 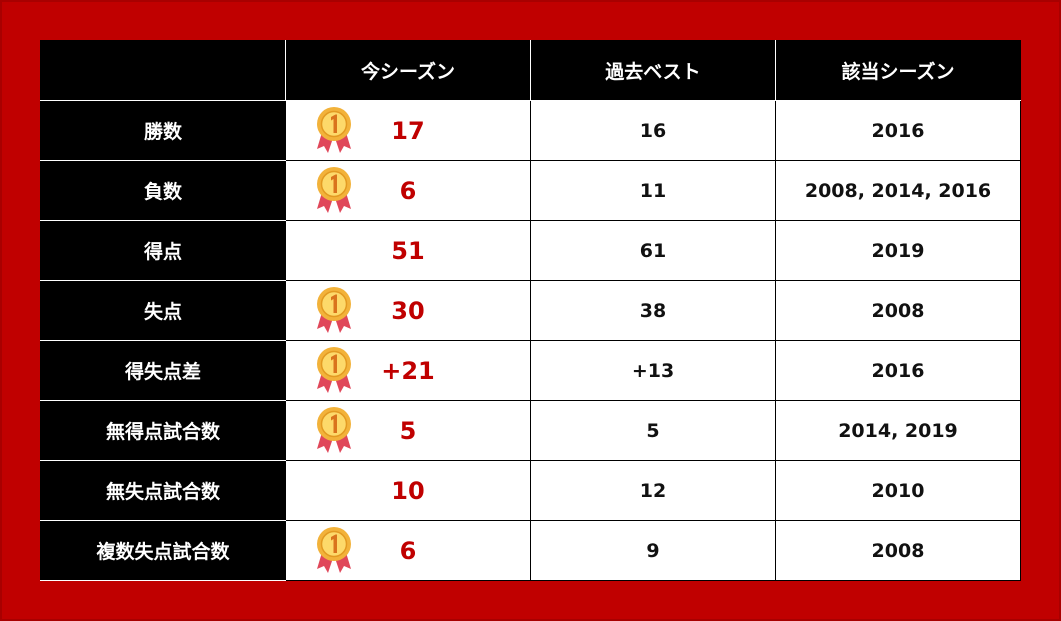 I want to click on table-row: 失点 30 38 2008, so click(x=530, y=310).